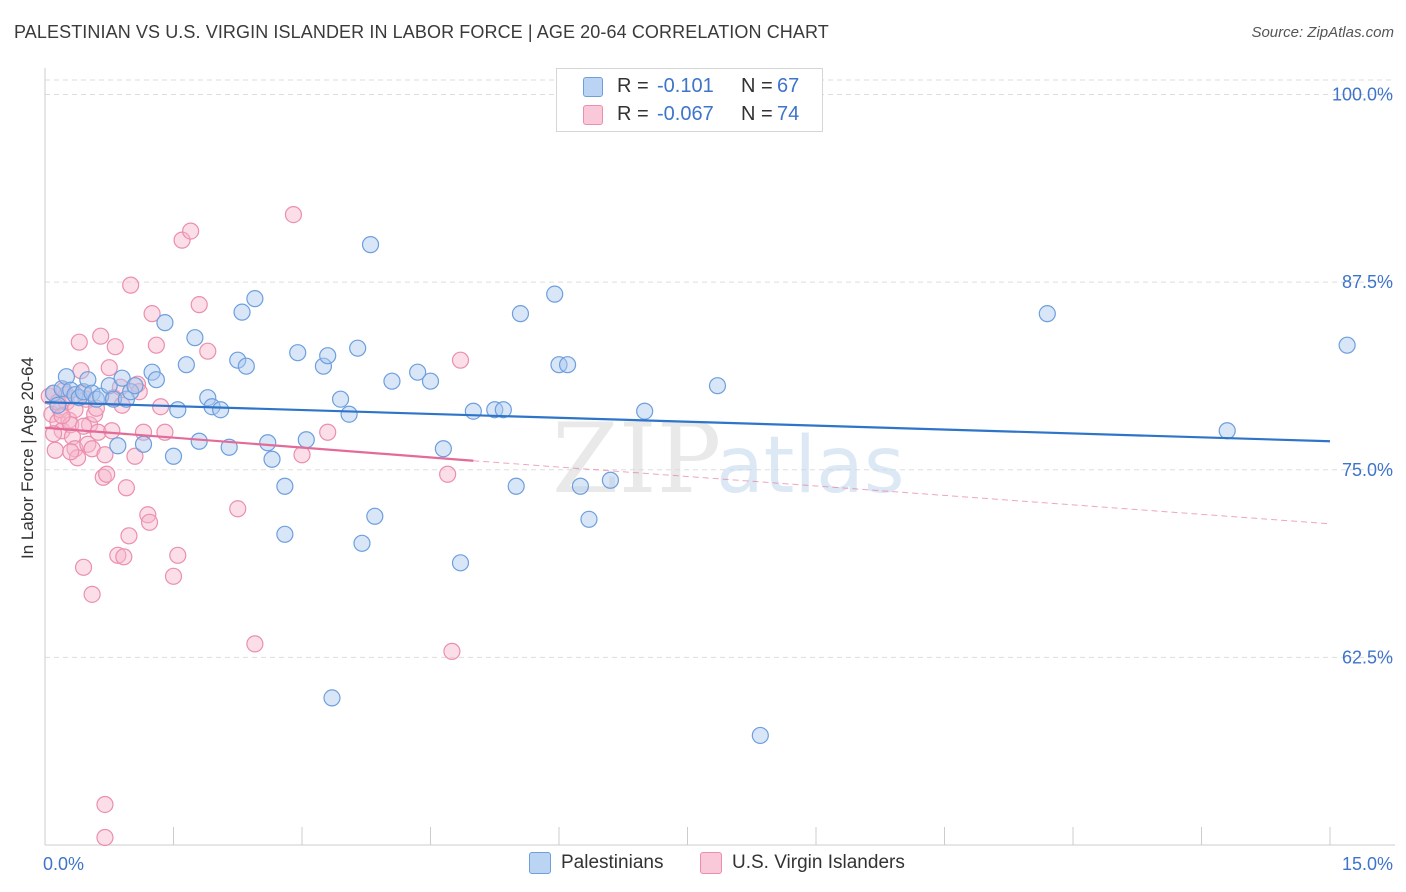 This screenshot has height=892, width=1406. Describe the element at coordinates (1322, 32) in the screenshot. I see `source-label: Source: ZipAtlas.com` at that location.